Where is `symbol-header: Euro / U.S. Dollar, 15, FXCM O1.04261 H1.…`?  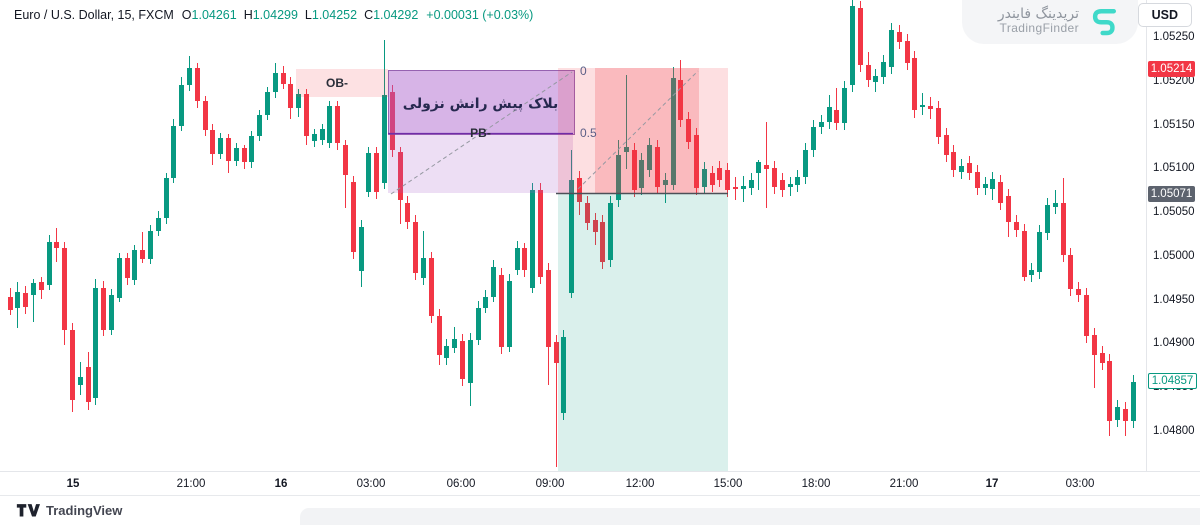 symbol-header: Euro / U.S. Dollar, 15, FXCM O1.04261 H1.… is located at coordinates (273, 15).